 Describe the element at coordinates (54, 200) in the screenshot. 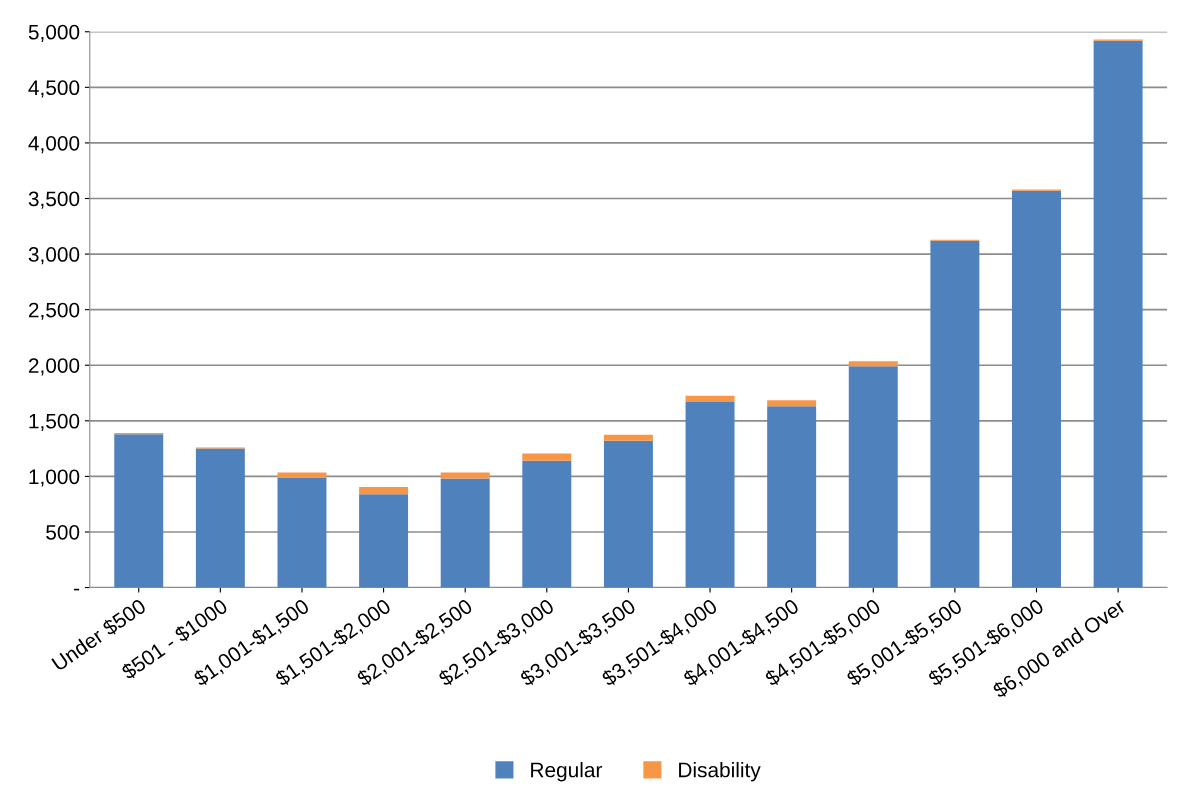

I see `y-tick-label: 3,500` at that location.